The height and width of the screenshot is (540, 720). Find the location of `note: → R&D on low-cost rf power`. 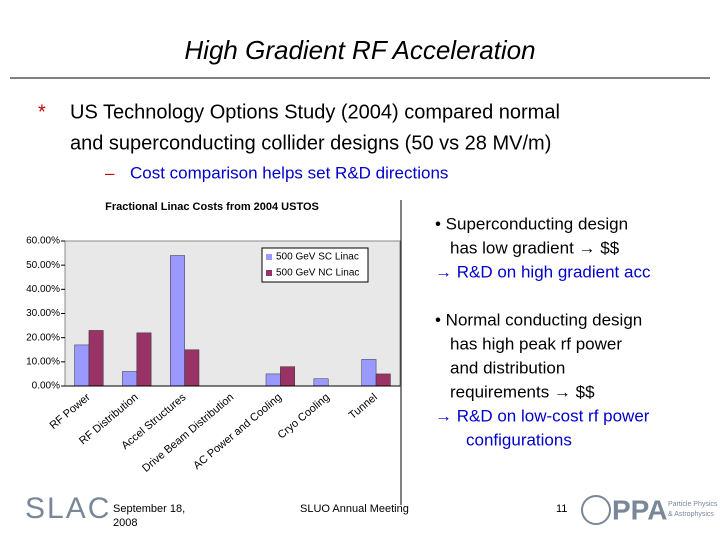

note: → R&D on low-cost rf power is located at coordinates (542, 415).